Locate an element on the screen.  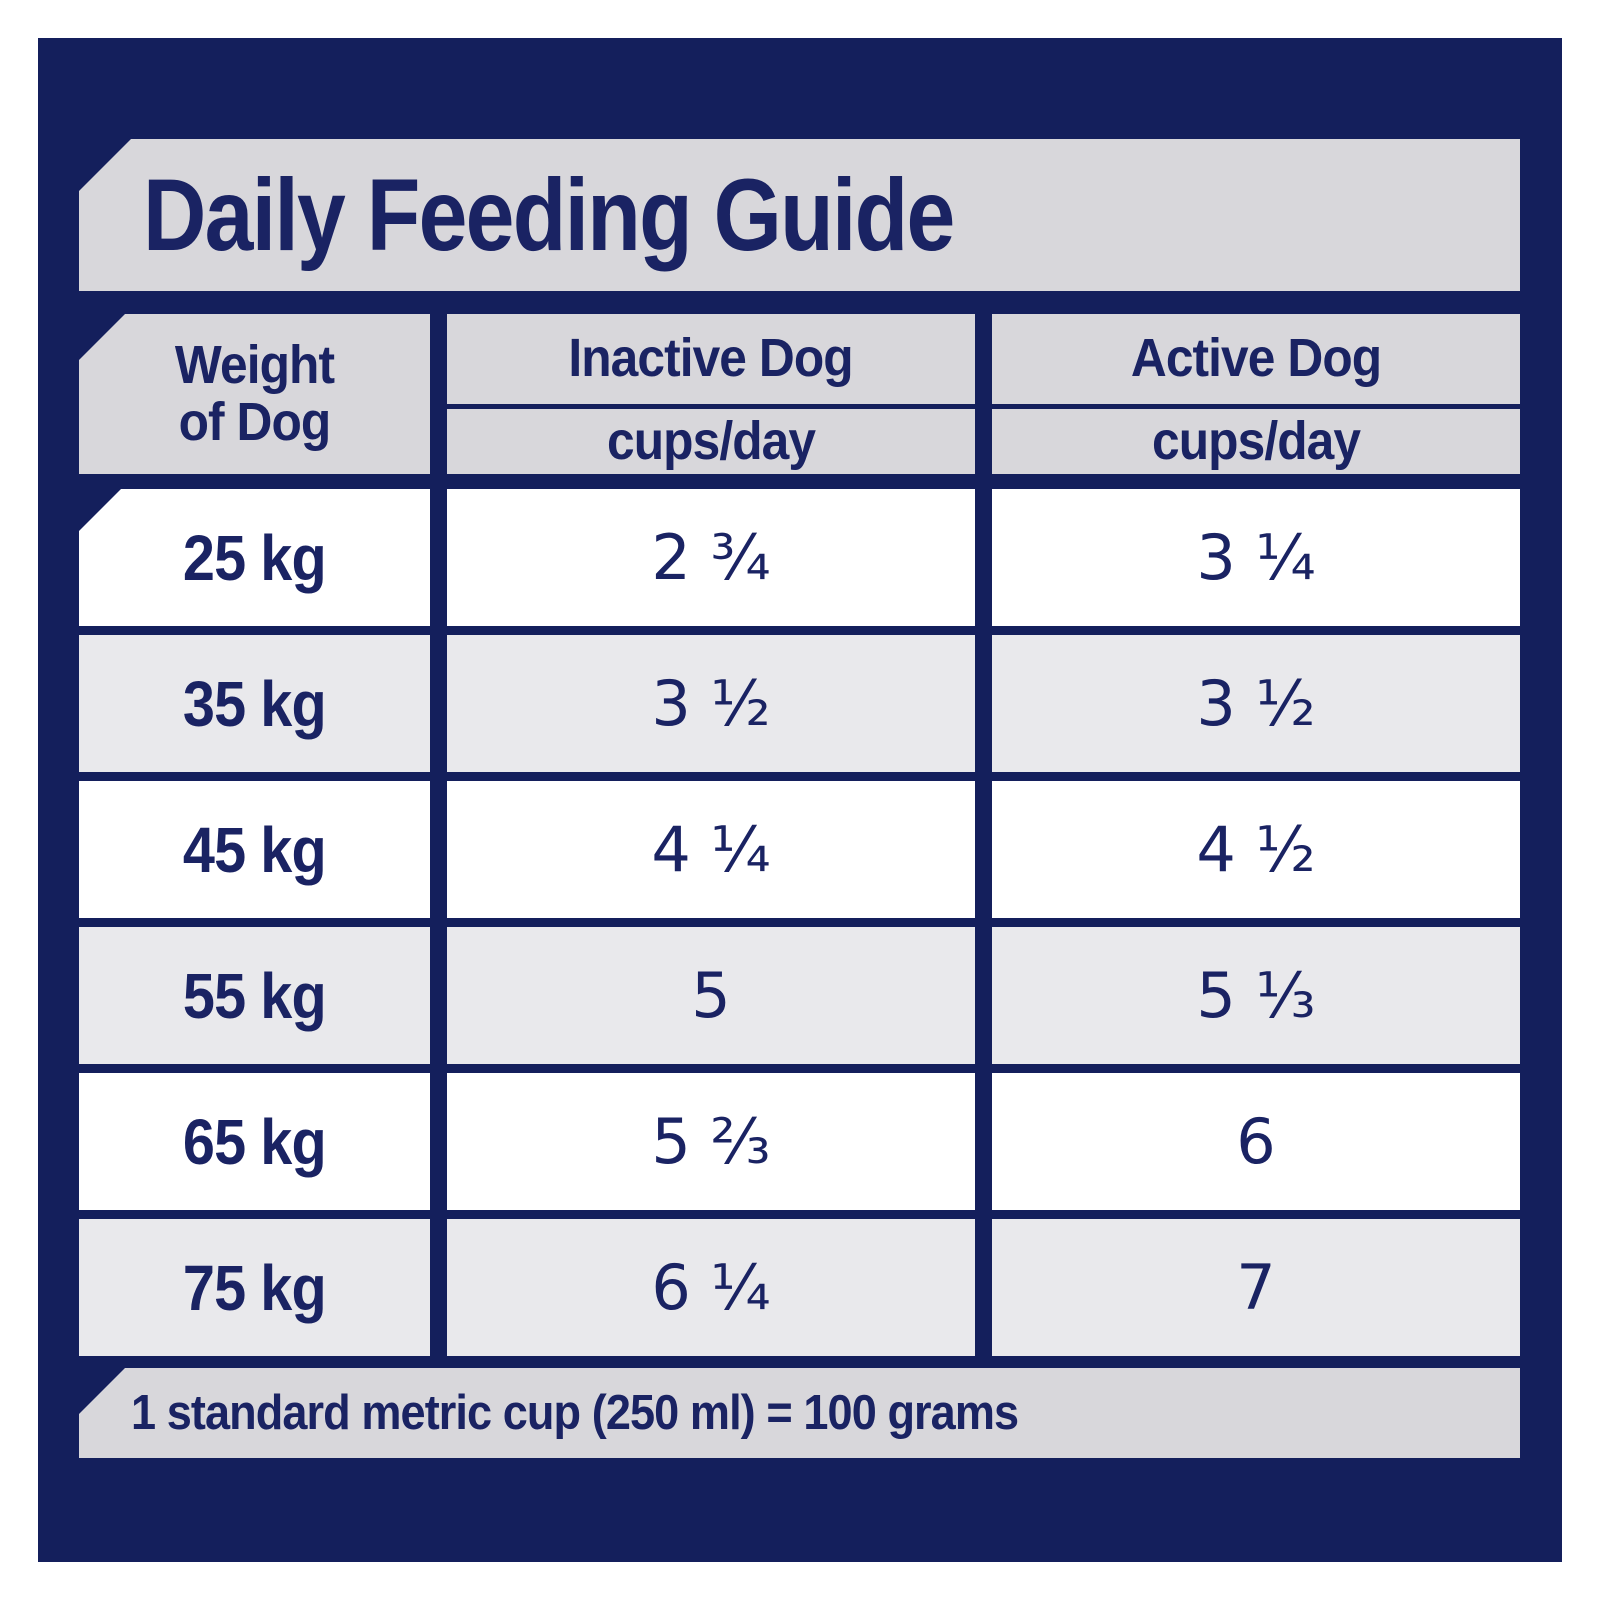
weight-cell: 65 kg is located at coordinates (254, 1141).